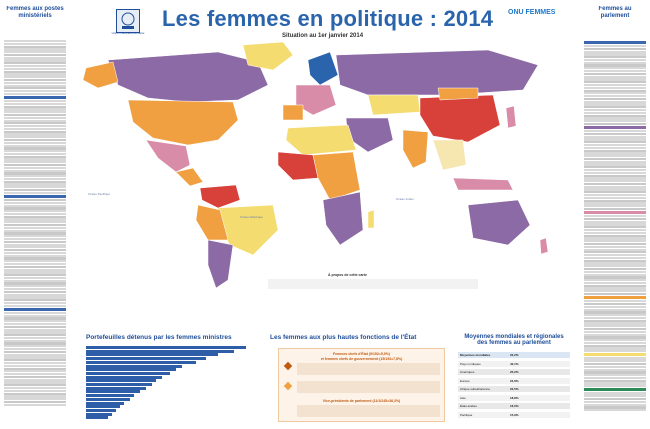  I want to click on regional-row-label: Asie, so click(463, 397).